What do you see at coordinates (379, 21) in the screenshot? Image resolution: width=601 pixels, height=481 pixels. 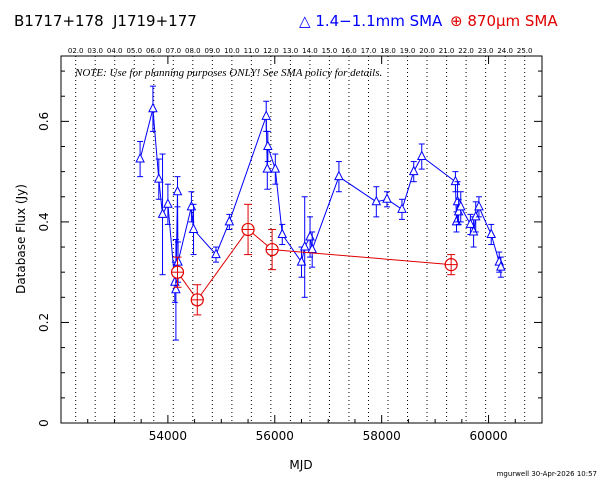 I see `legend-series1-label: 1.4−1.1mm SMA` at bounding box center [379, 21].